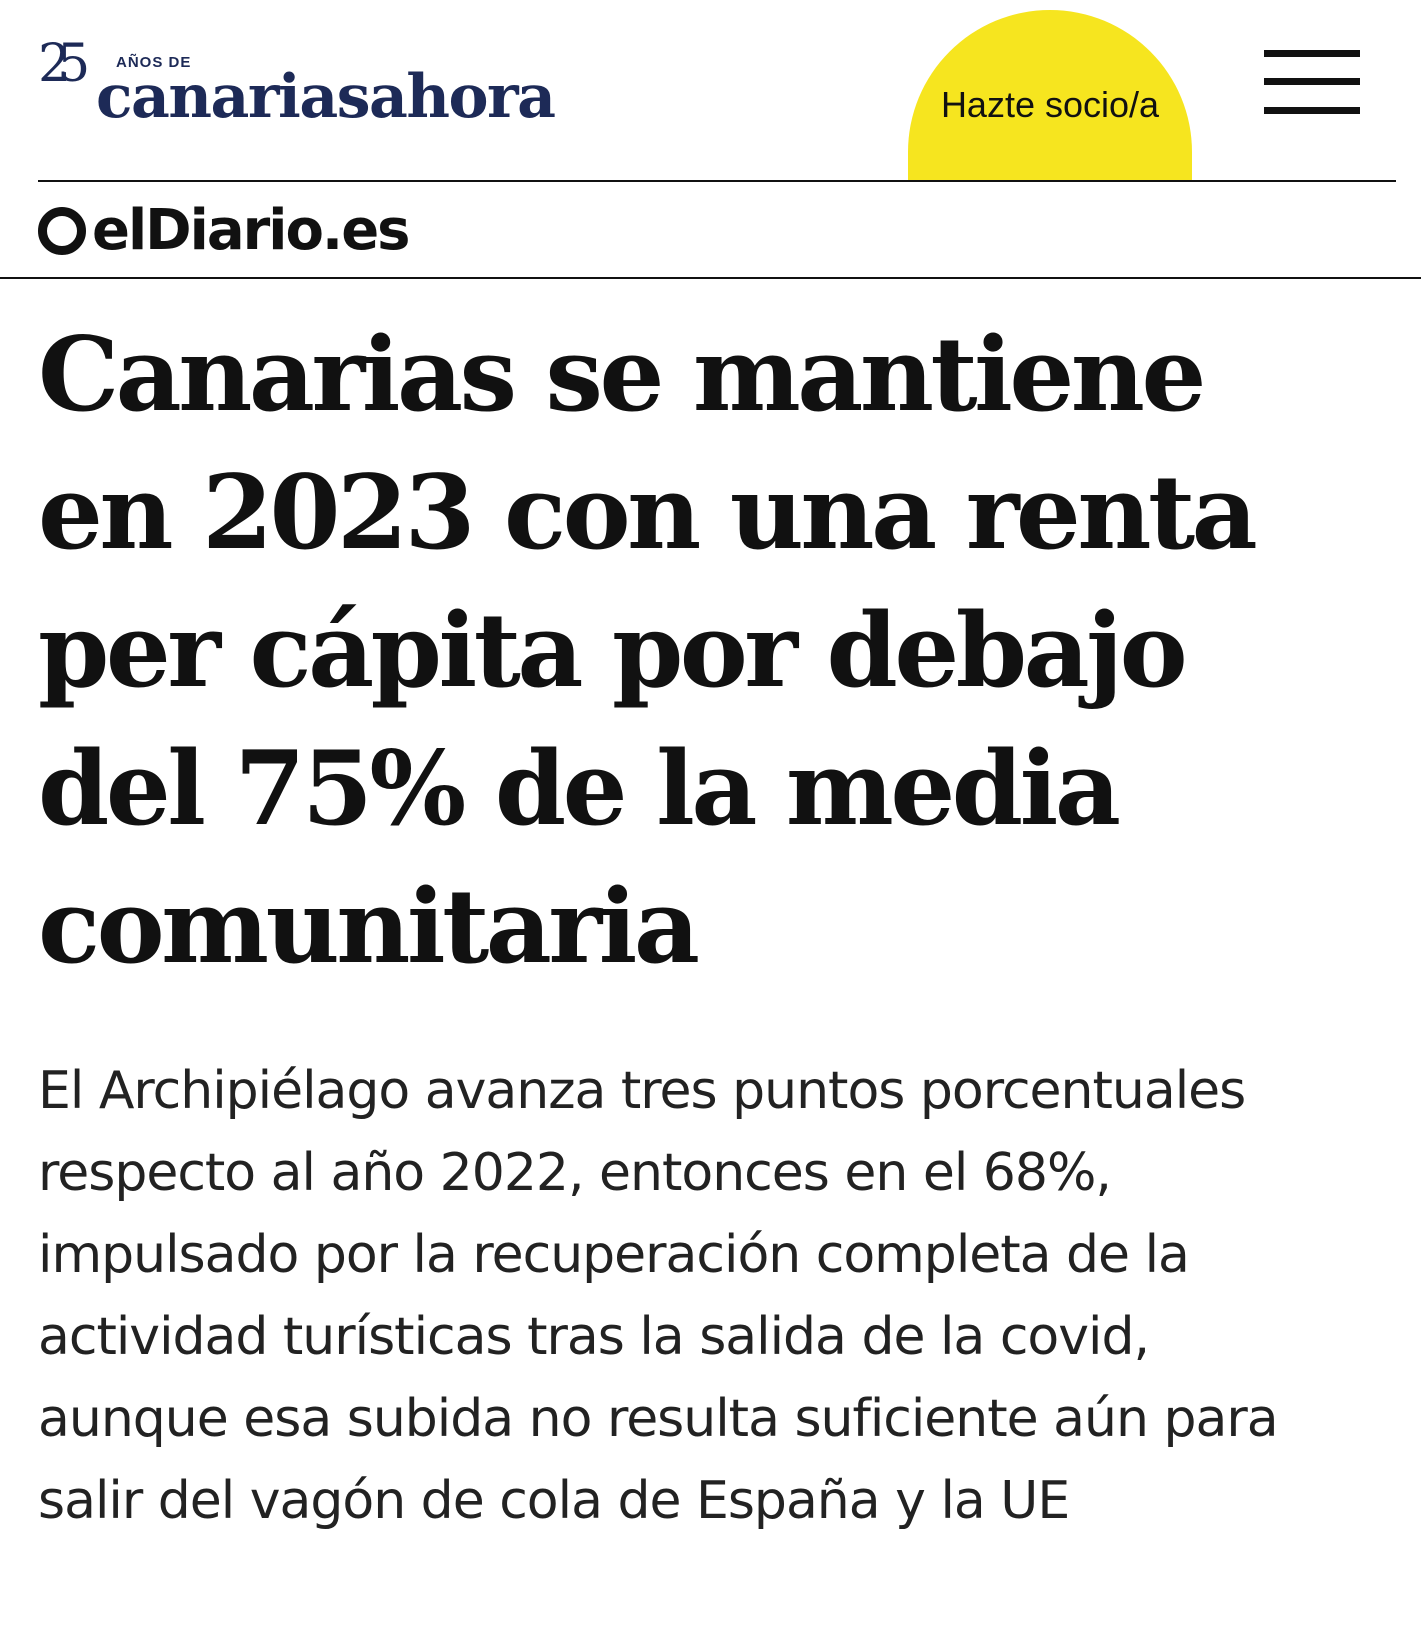 Image resolution: width=1421 pixels, height=1647 pixels. I want to click on canariasahora-logo-link: 25 AÑOS DE canariasahora, so click(338, 86).